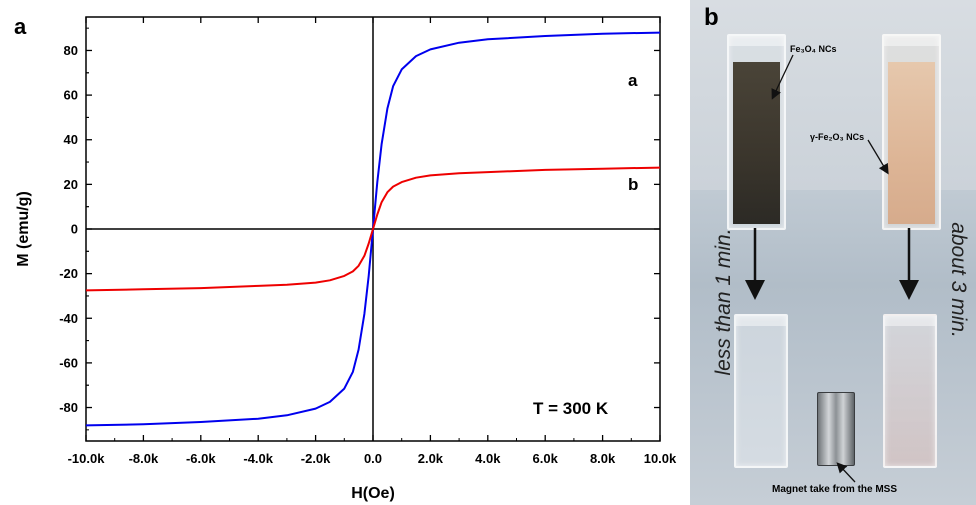 The width and height of the screenshot is (976, 505). Describe the element at coordinates (71, 50) in the screenshot. I see `y-tick-label: 80` at that location.